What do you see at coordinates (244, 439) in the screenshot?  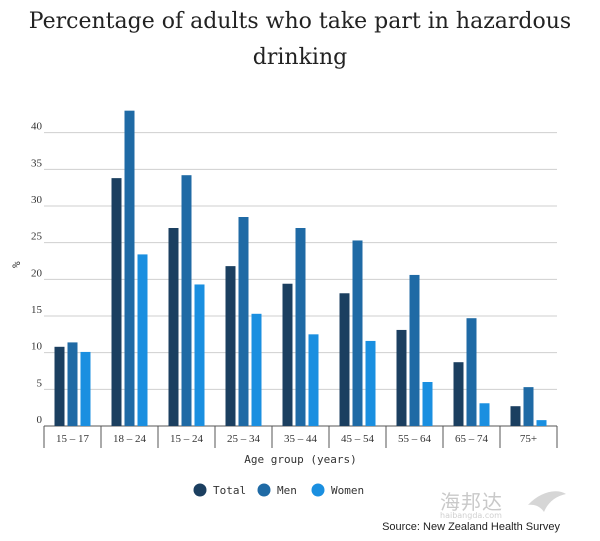 I see `x-tick-label-3: 25 – 34` at bounding box center [244, 439].